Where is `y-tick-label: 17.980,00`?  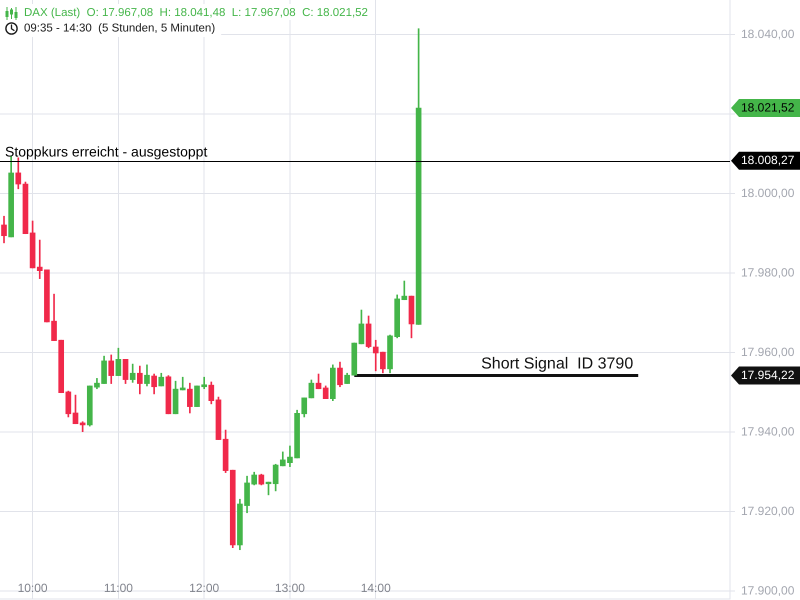 y-tick-label: 17.980,00 is located at coordinates (768, 272).